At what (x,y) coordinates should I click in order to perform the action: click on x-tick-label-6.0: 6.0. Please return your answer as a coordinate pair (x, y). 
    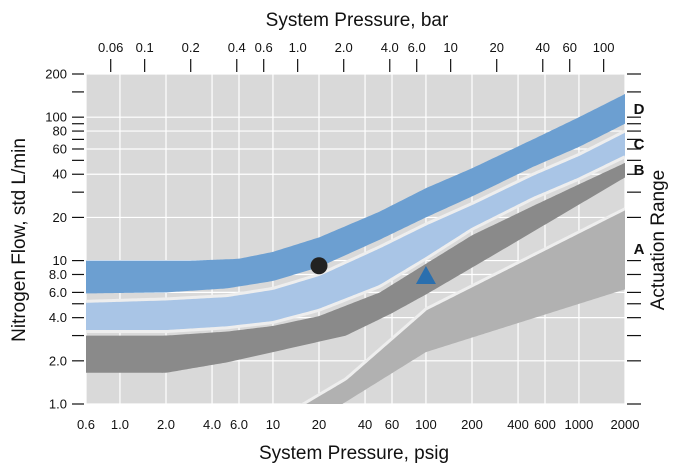
    Looking at the image, I should click on (239, 424).